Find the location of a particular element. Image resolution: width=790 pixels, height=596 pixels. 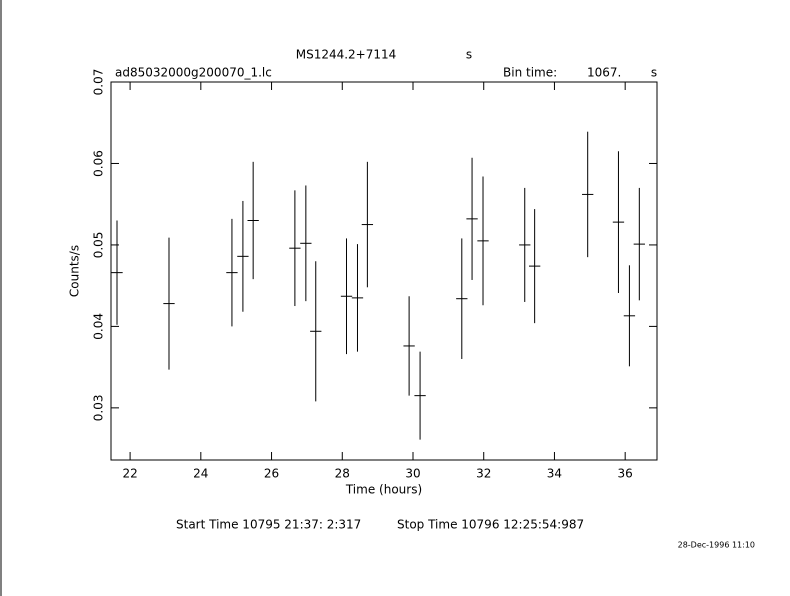

x-tick-label: 28 is located at coordinates (342, 474).